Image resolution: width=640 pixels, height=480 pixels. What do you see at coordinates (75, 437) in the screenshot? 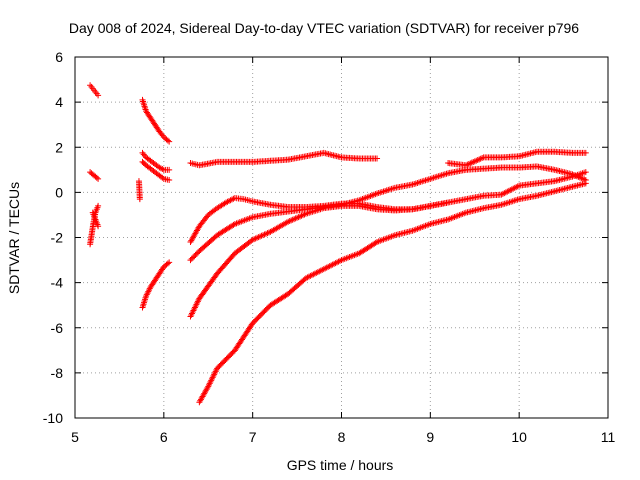
I see `x-tick-label: 5` at bounding box center [75, 437].